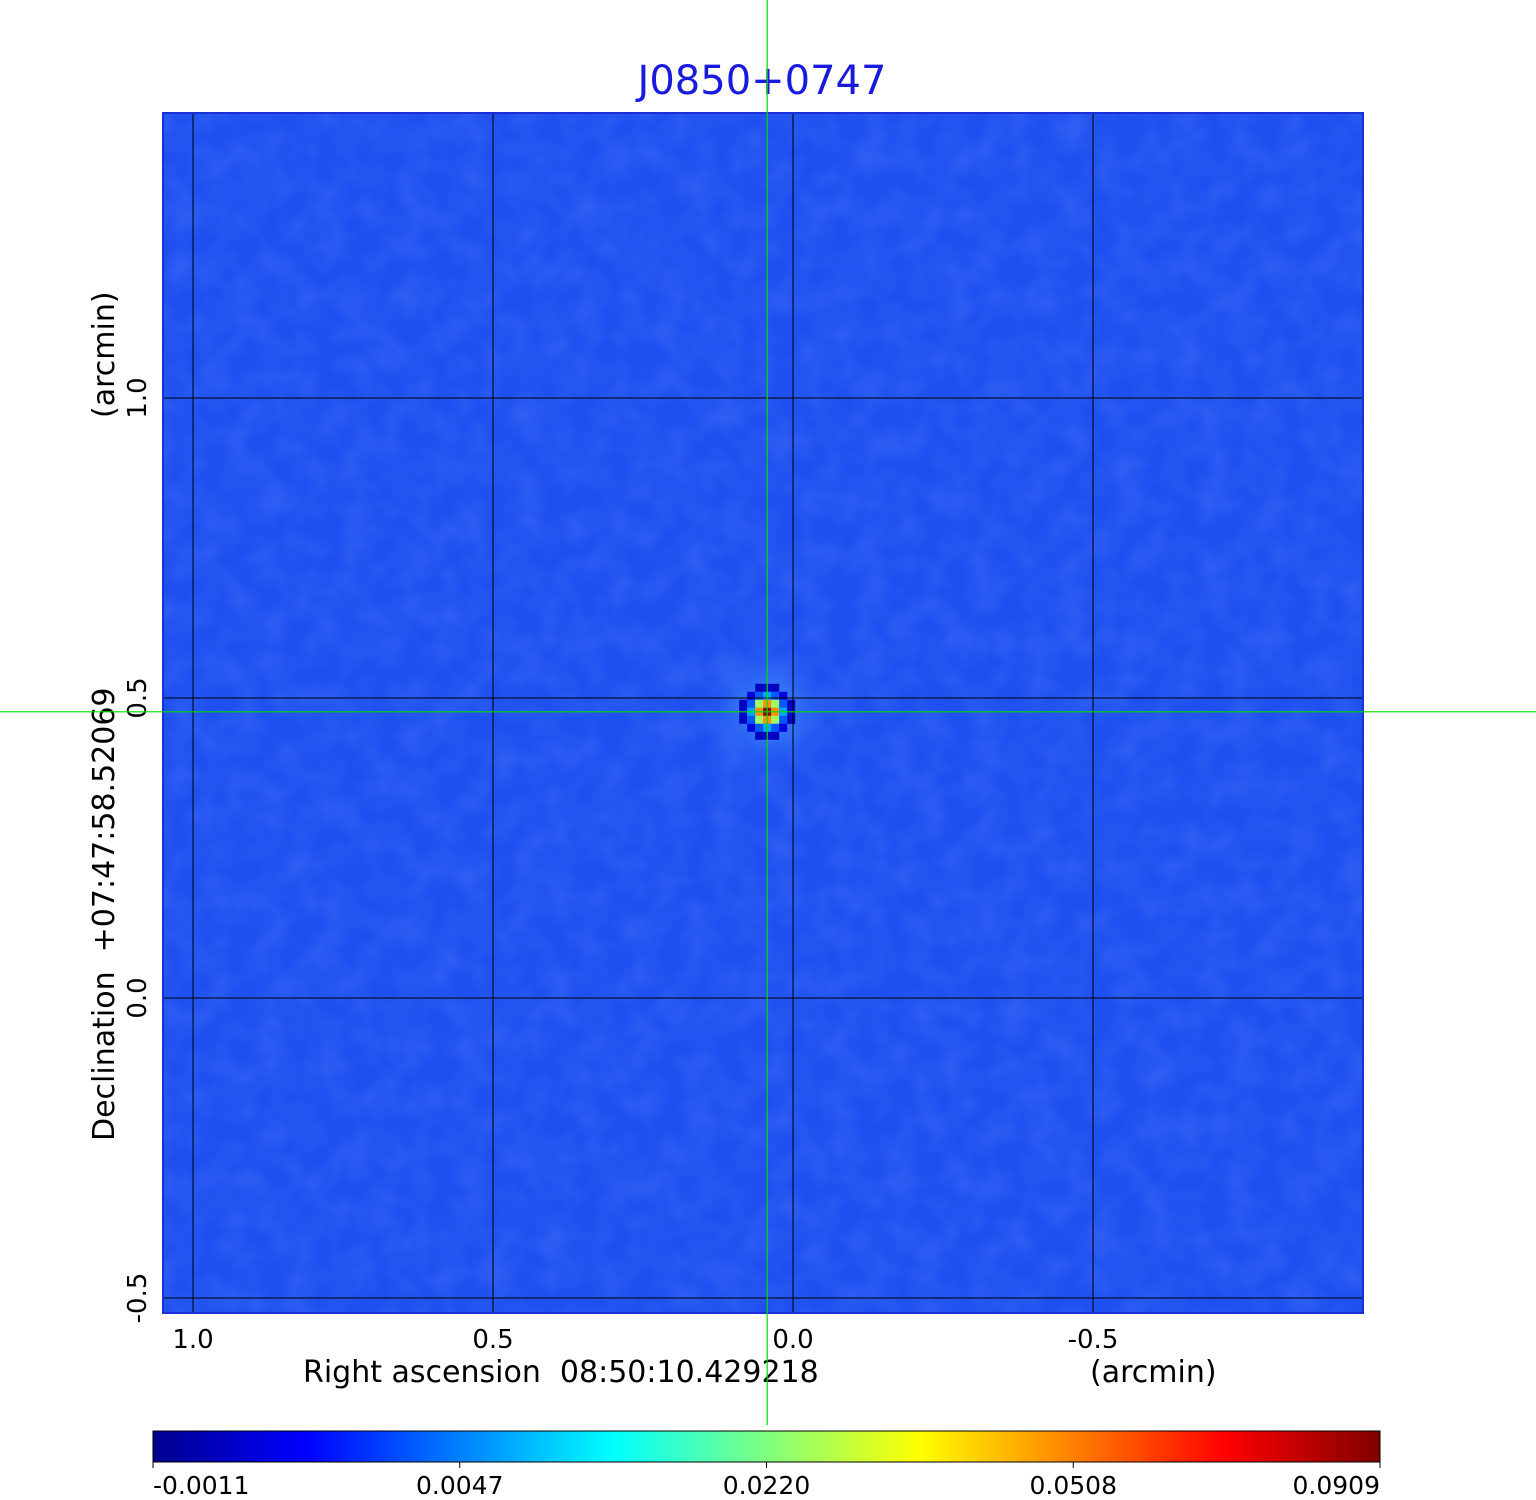 Image resolution: width=1536 pixels, height=1500 pixels. What do you see at coordinates (761, 81) in the screenshot?
I see `chart-title: J0850+0747` at bounding box center [761, 81].